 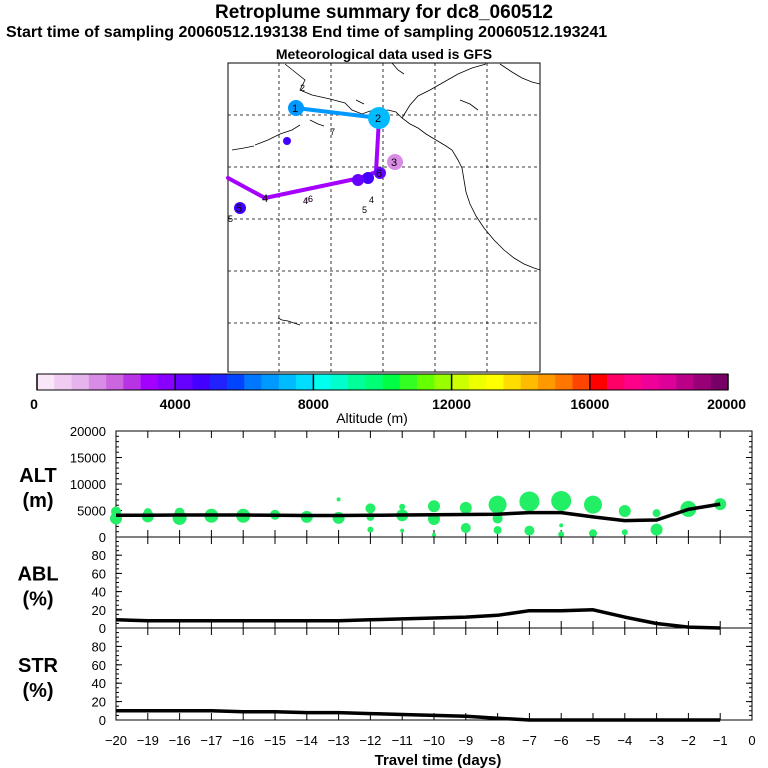 What do you see at coordinates (34, 404) in the screenshot?
I see `colorbar-tick-label: 0` at bounding box center [34, 404].